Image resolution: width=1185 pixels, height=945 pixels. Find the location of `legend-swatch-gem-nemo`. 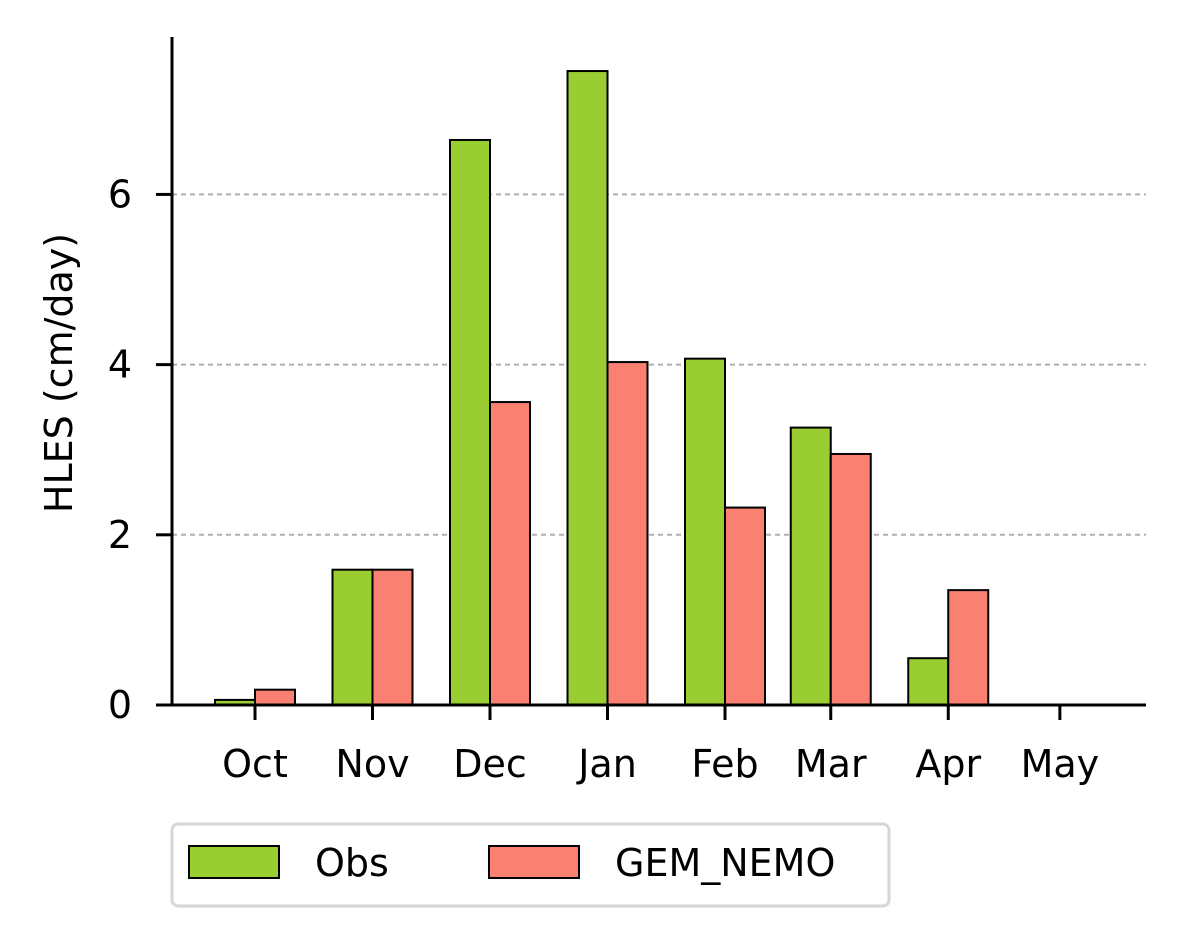

legend-swatch-gem-nemo is located at coordinates (534, 862).